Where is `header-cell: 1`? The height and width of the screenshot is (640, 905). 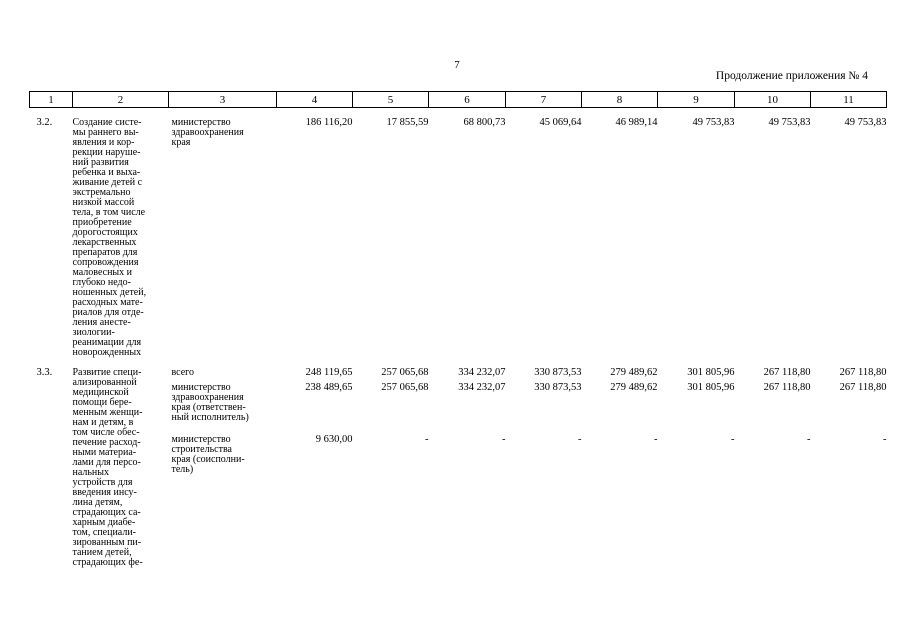
header-cell: 1 is located at coordinates (51, 99).